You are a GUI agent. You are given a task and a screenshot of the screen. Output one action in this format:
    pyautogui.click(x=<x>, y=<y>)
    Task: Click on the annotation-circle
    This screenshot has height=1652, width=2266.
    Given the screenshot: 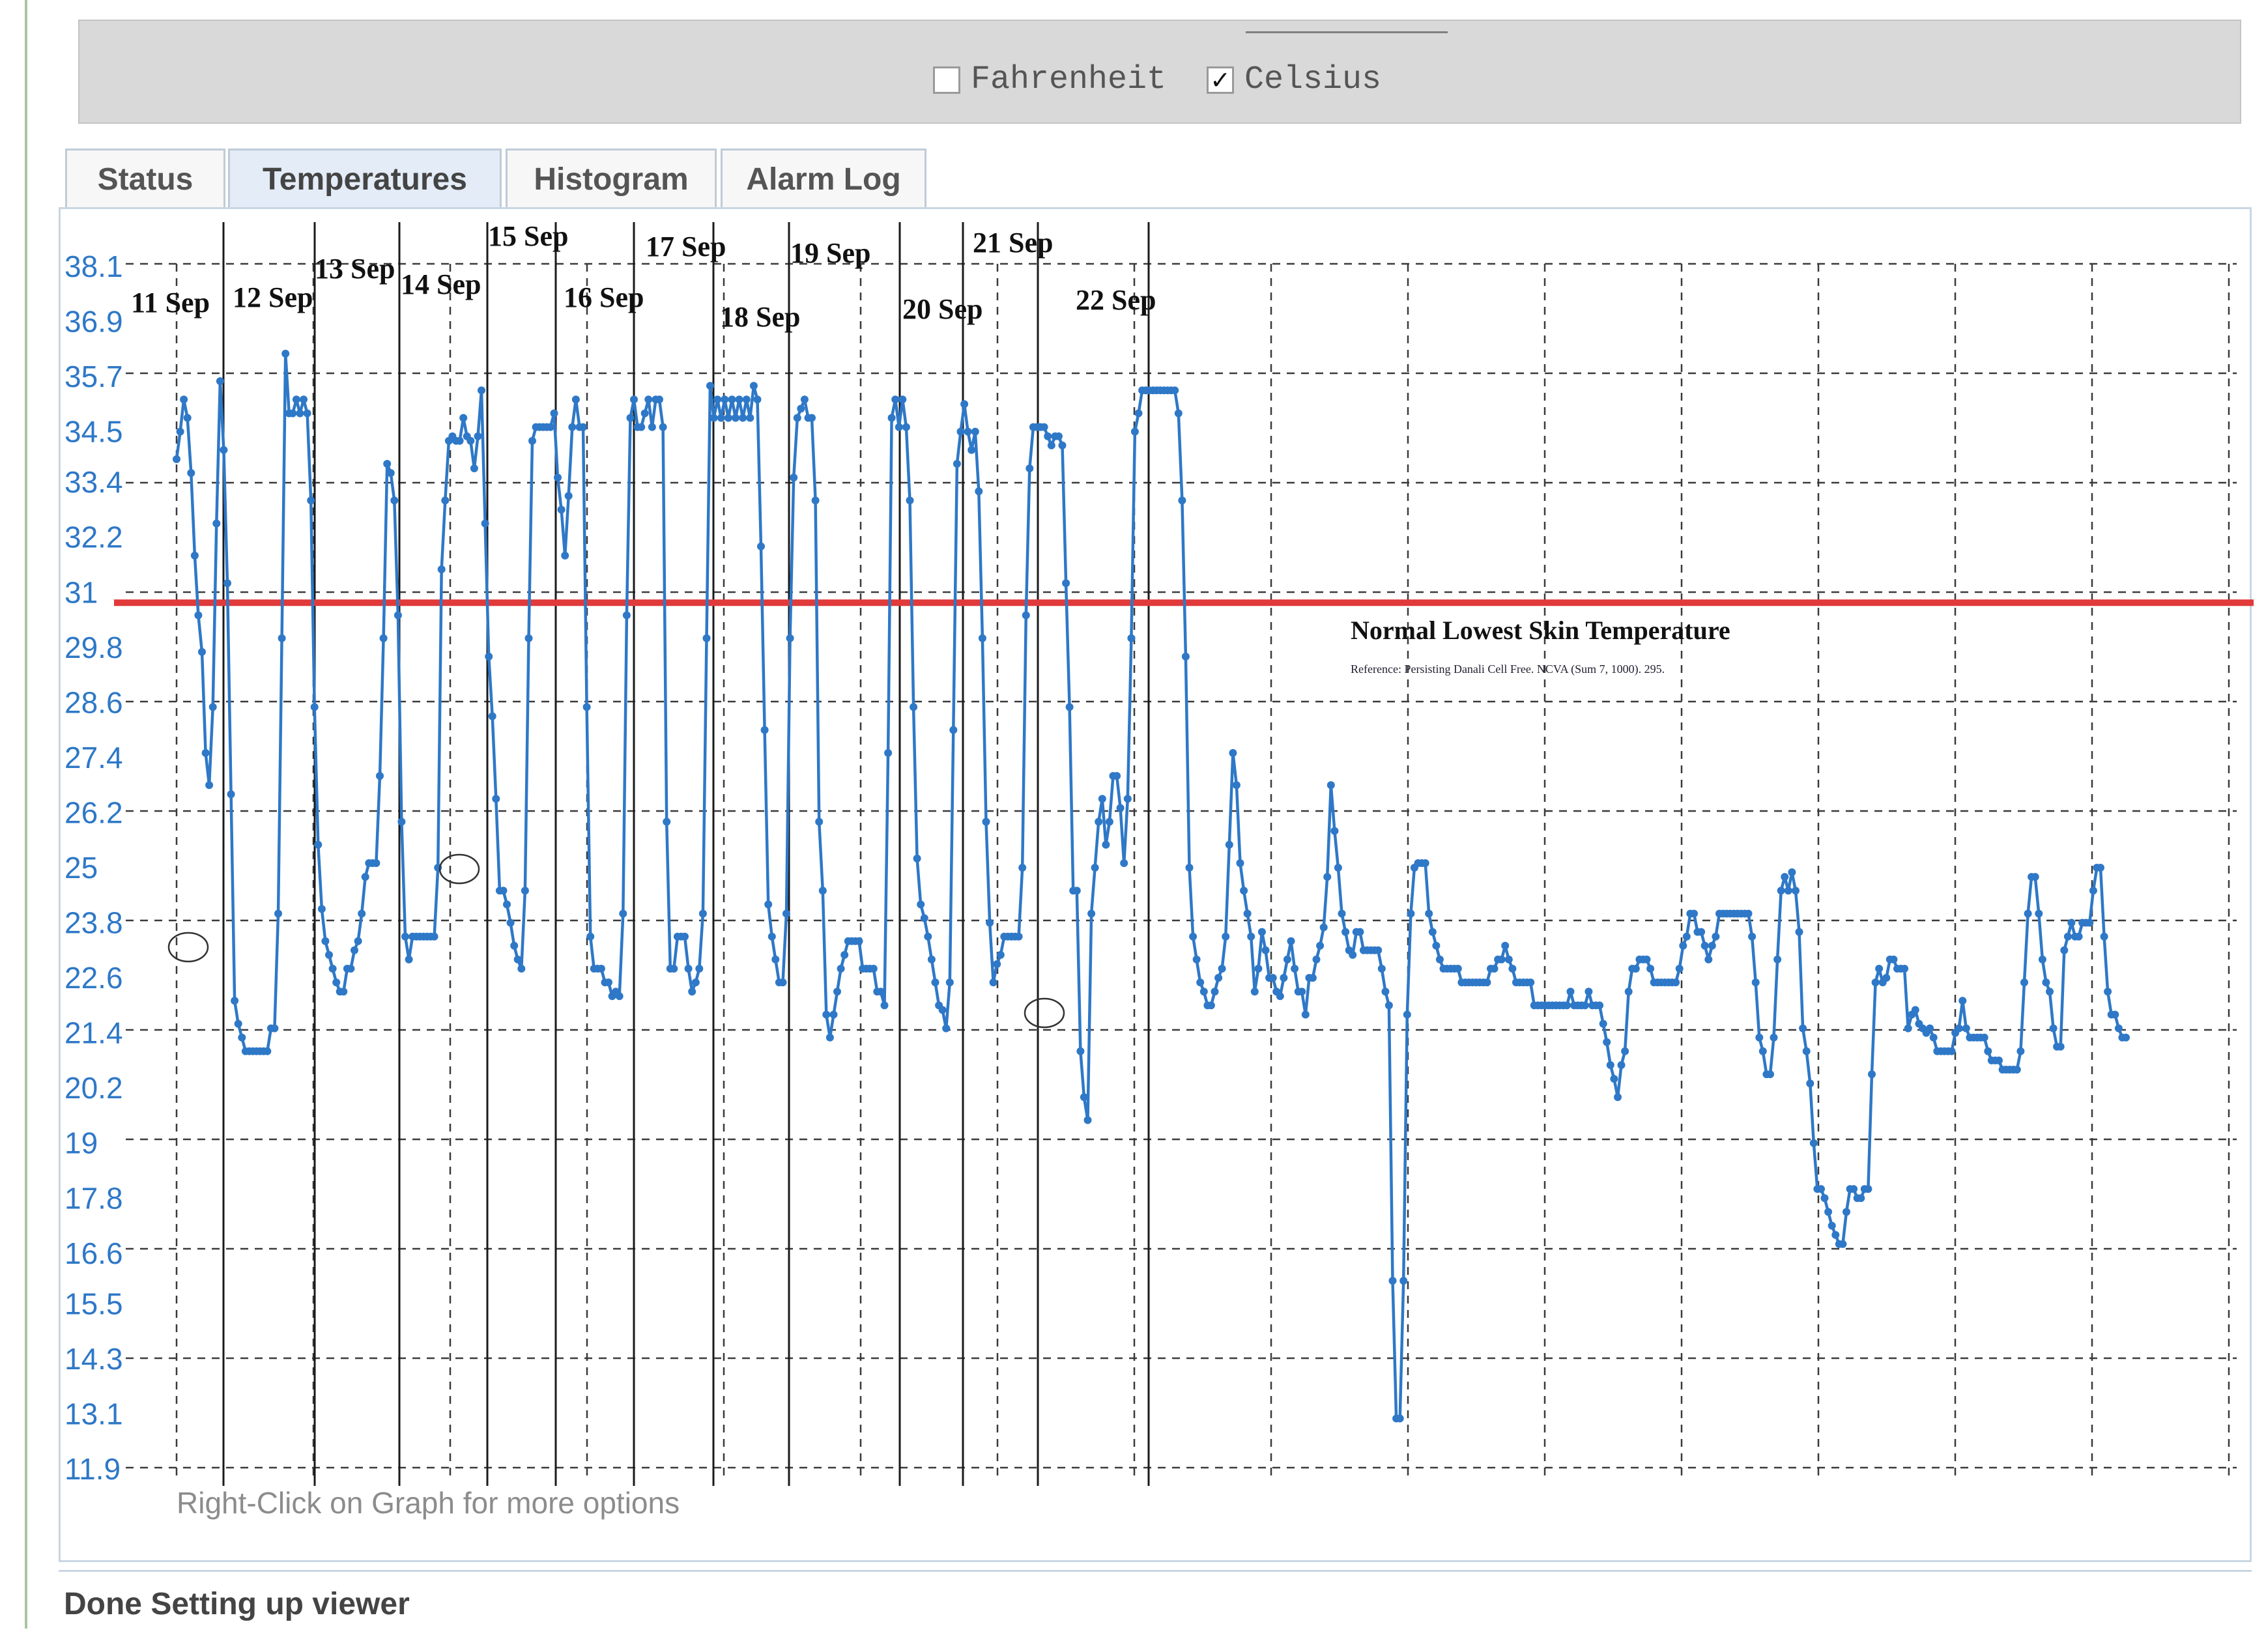 What is the action you would take?
    pyautogui.click(x=1045, y=1013)
    